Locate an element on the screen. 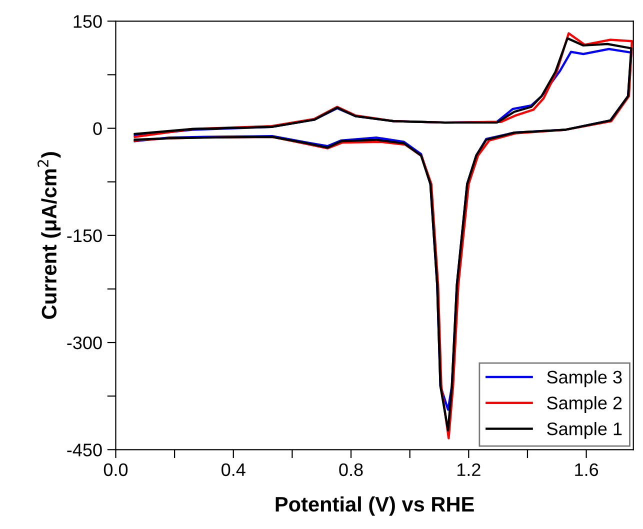  legend-label: Sample 1 is located at coordinates (584, 430).